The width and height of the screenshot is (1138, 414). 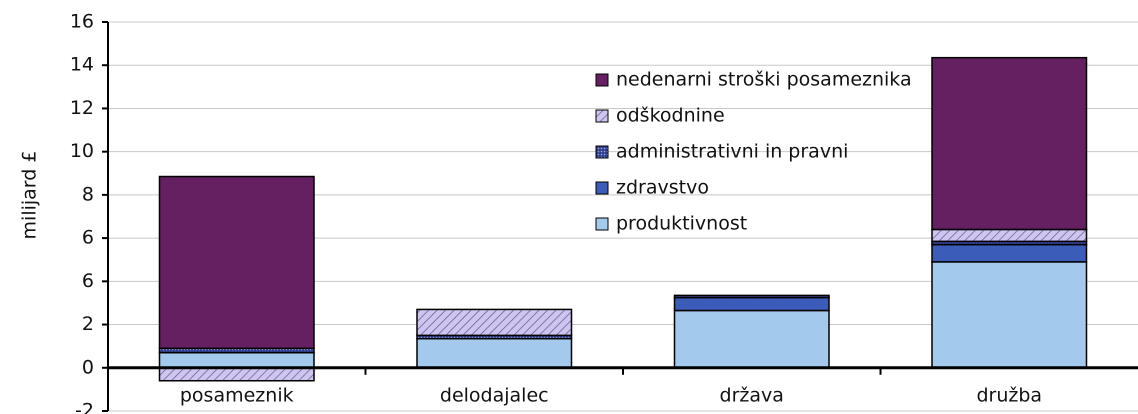 I want to click on y-tick-label: 8, so click(x=88, y=194).